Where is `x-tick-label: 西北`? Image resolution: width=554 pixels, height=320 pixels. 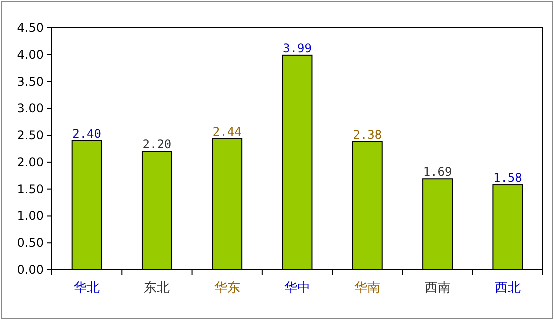 x-tick-label: 西北 is located at coordinates (507, 288).